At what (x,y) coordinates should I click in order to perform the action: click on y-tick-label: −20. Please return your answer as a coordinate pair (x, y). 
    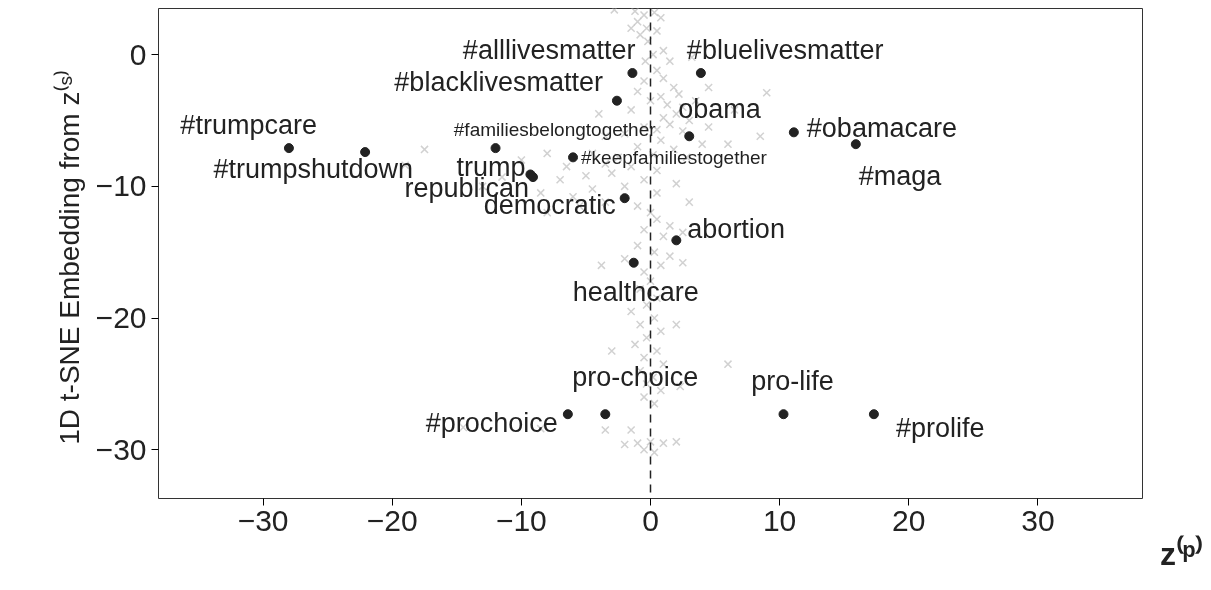
    Looking at the image, I should click on (121, 318).